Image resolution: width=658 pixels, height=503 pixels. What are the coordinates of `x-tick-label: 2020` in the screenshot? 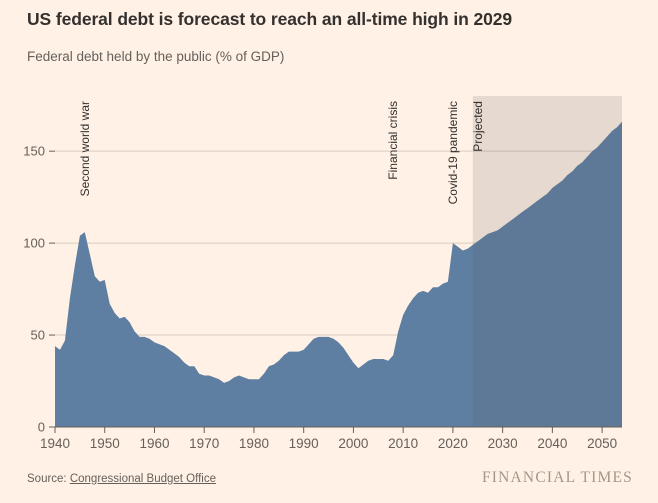 It's located at (453, 443).